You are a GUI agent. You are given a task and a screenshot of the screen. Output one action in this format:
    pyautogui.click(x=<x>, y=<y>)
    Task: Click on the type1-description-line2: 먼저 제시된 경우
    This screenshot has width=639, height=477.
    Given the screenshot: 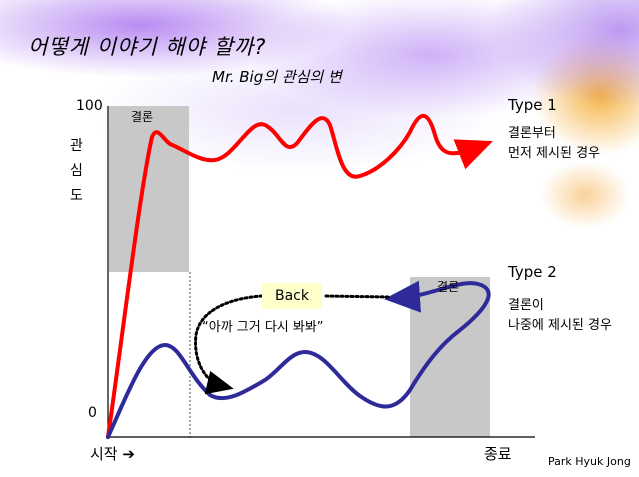 What is the action you would take?
    pyautogui.click(x=554, y=153)
    